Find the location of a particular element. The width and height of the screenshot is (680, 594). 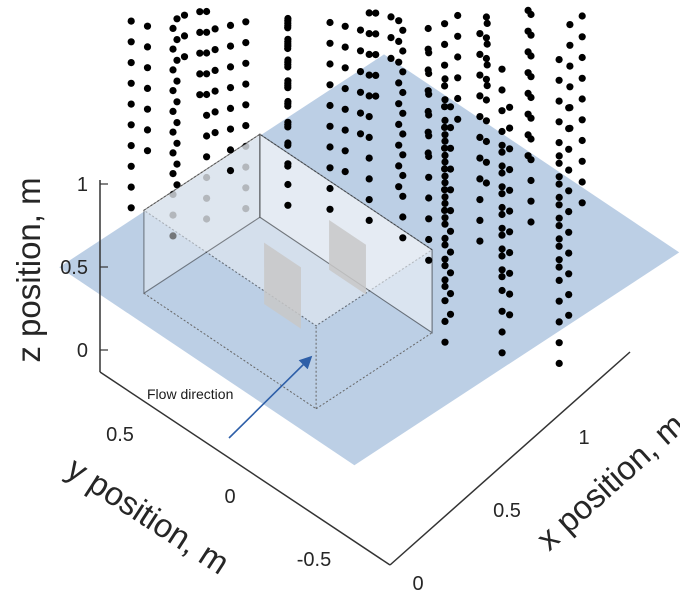

y-tick-label: 0.5 is located at coordinates (120, 435).